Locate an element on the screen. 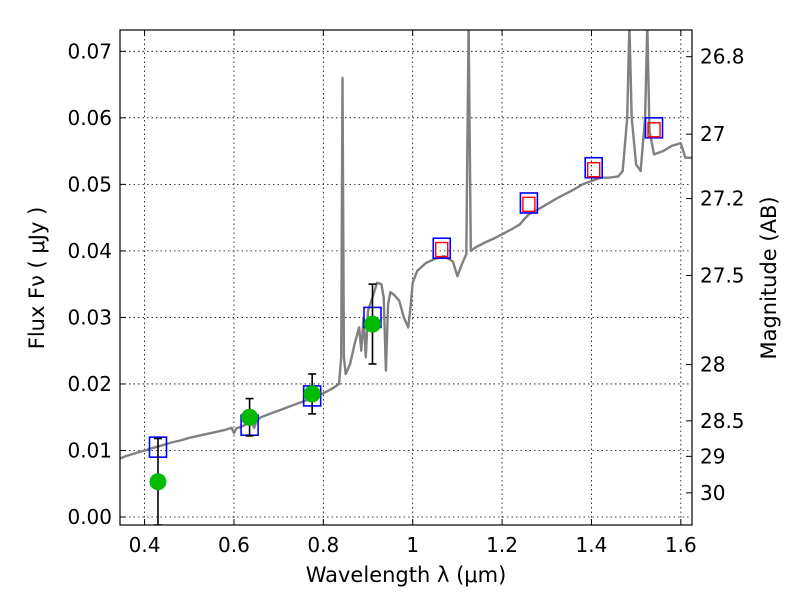 This screenshot has height=600, width=800. y2-tick-label: 30 is located at coordinates (712, 493).